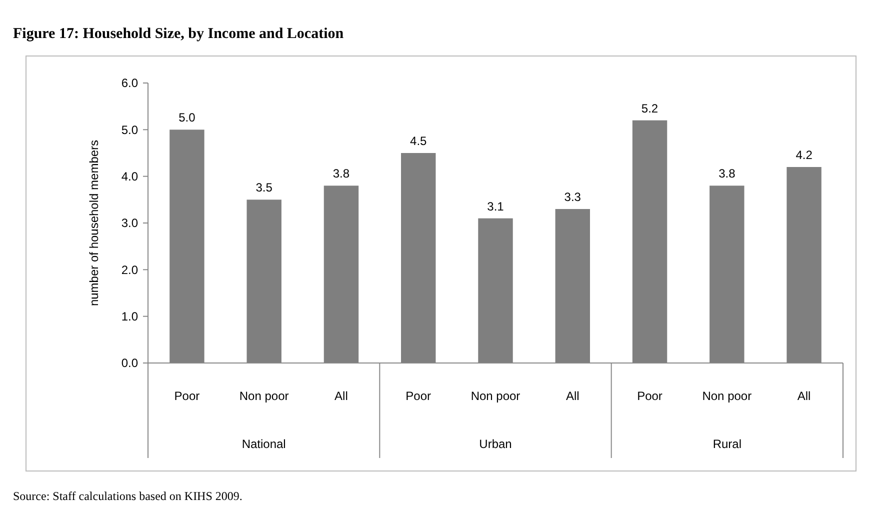 The image size is (875, 520). Describe the element at coordinates (264, 444) in the screenshot. I see `text: National` at that location.